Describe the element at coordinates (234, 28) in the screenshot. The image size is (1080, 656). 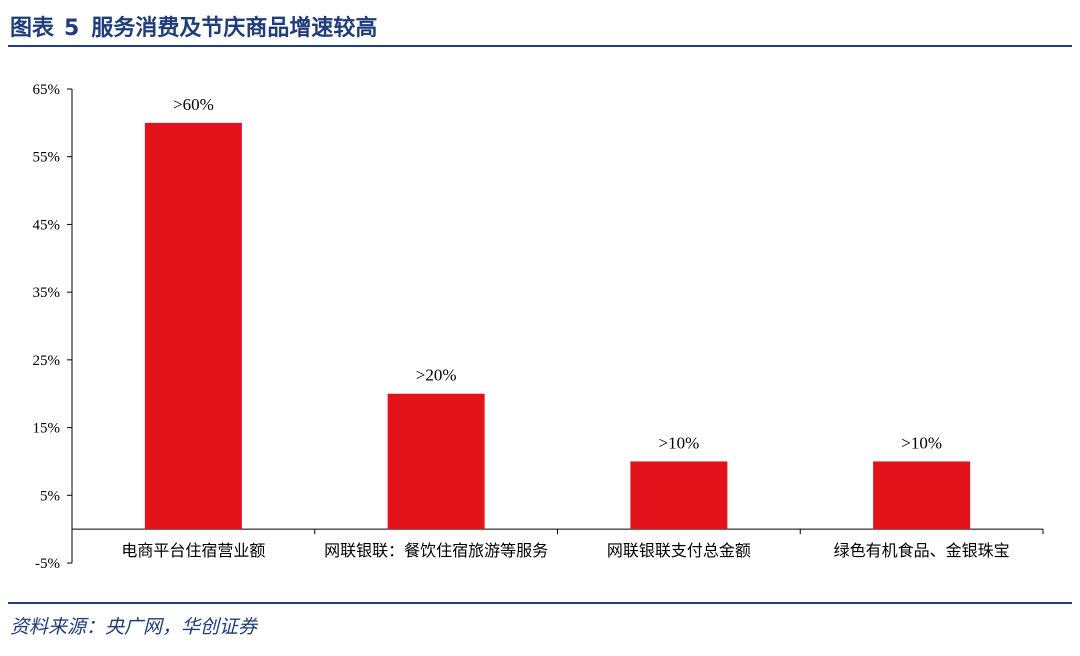
I see `figure-title-text: 服务消费及节庆商品增速较高` at that location.